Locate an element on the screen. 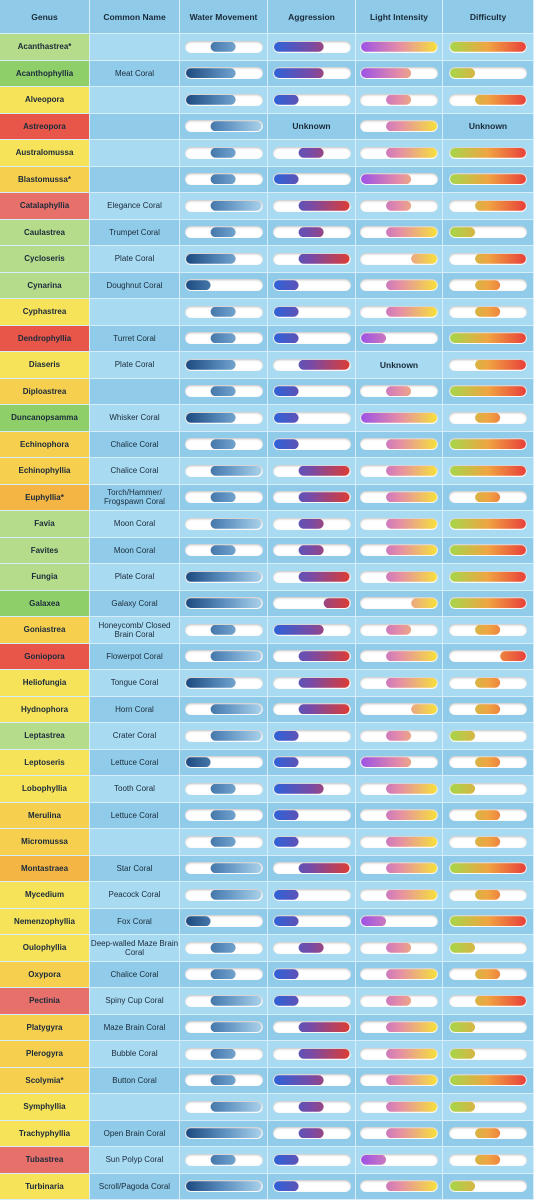  genus-cell: Tubastrea is located at coordinates (45, 1160).